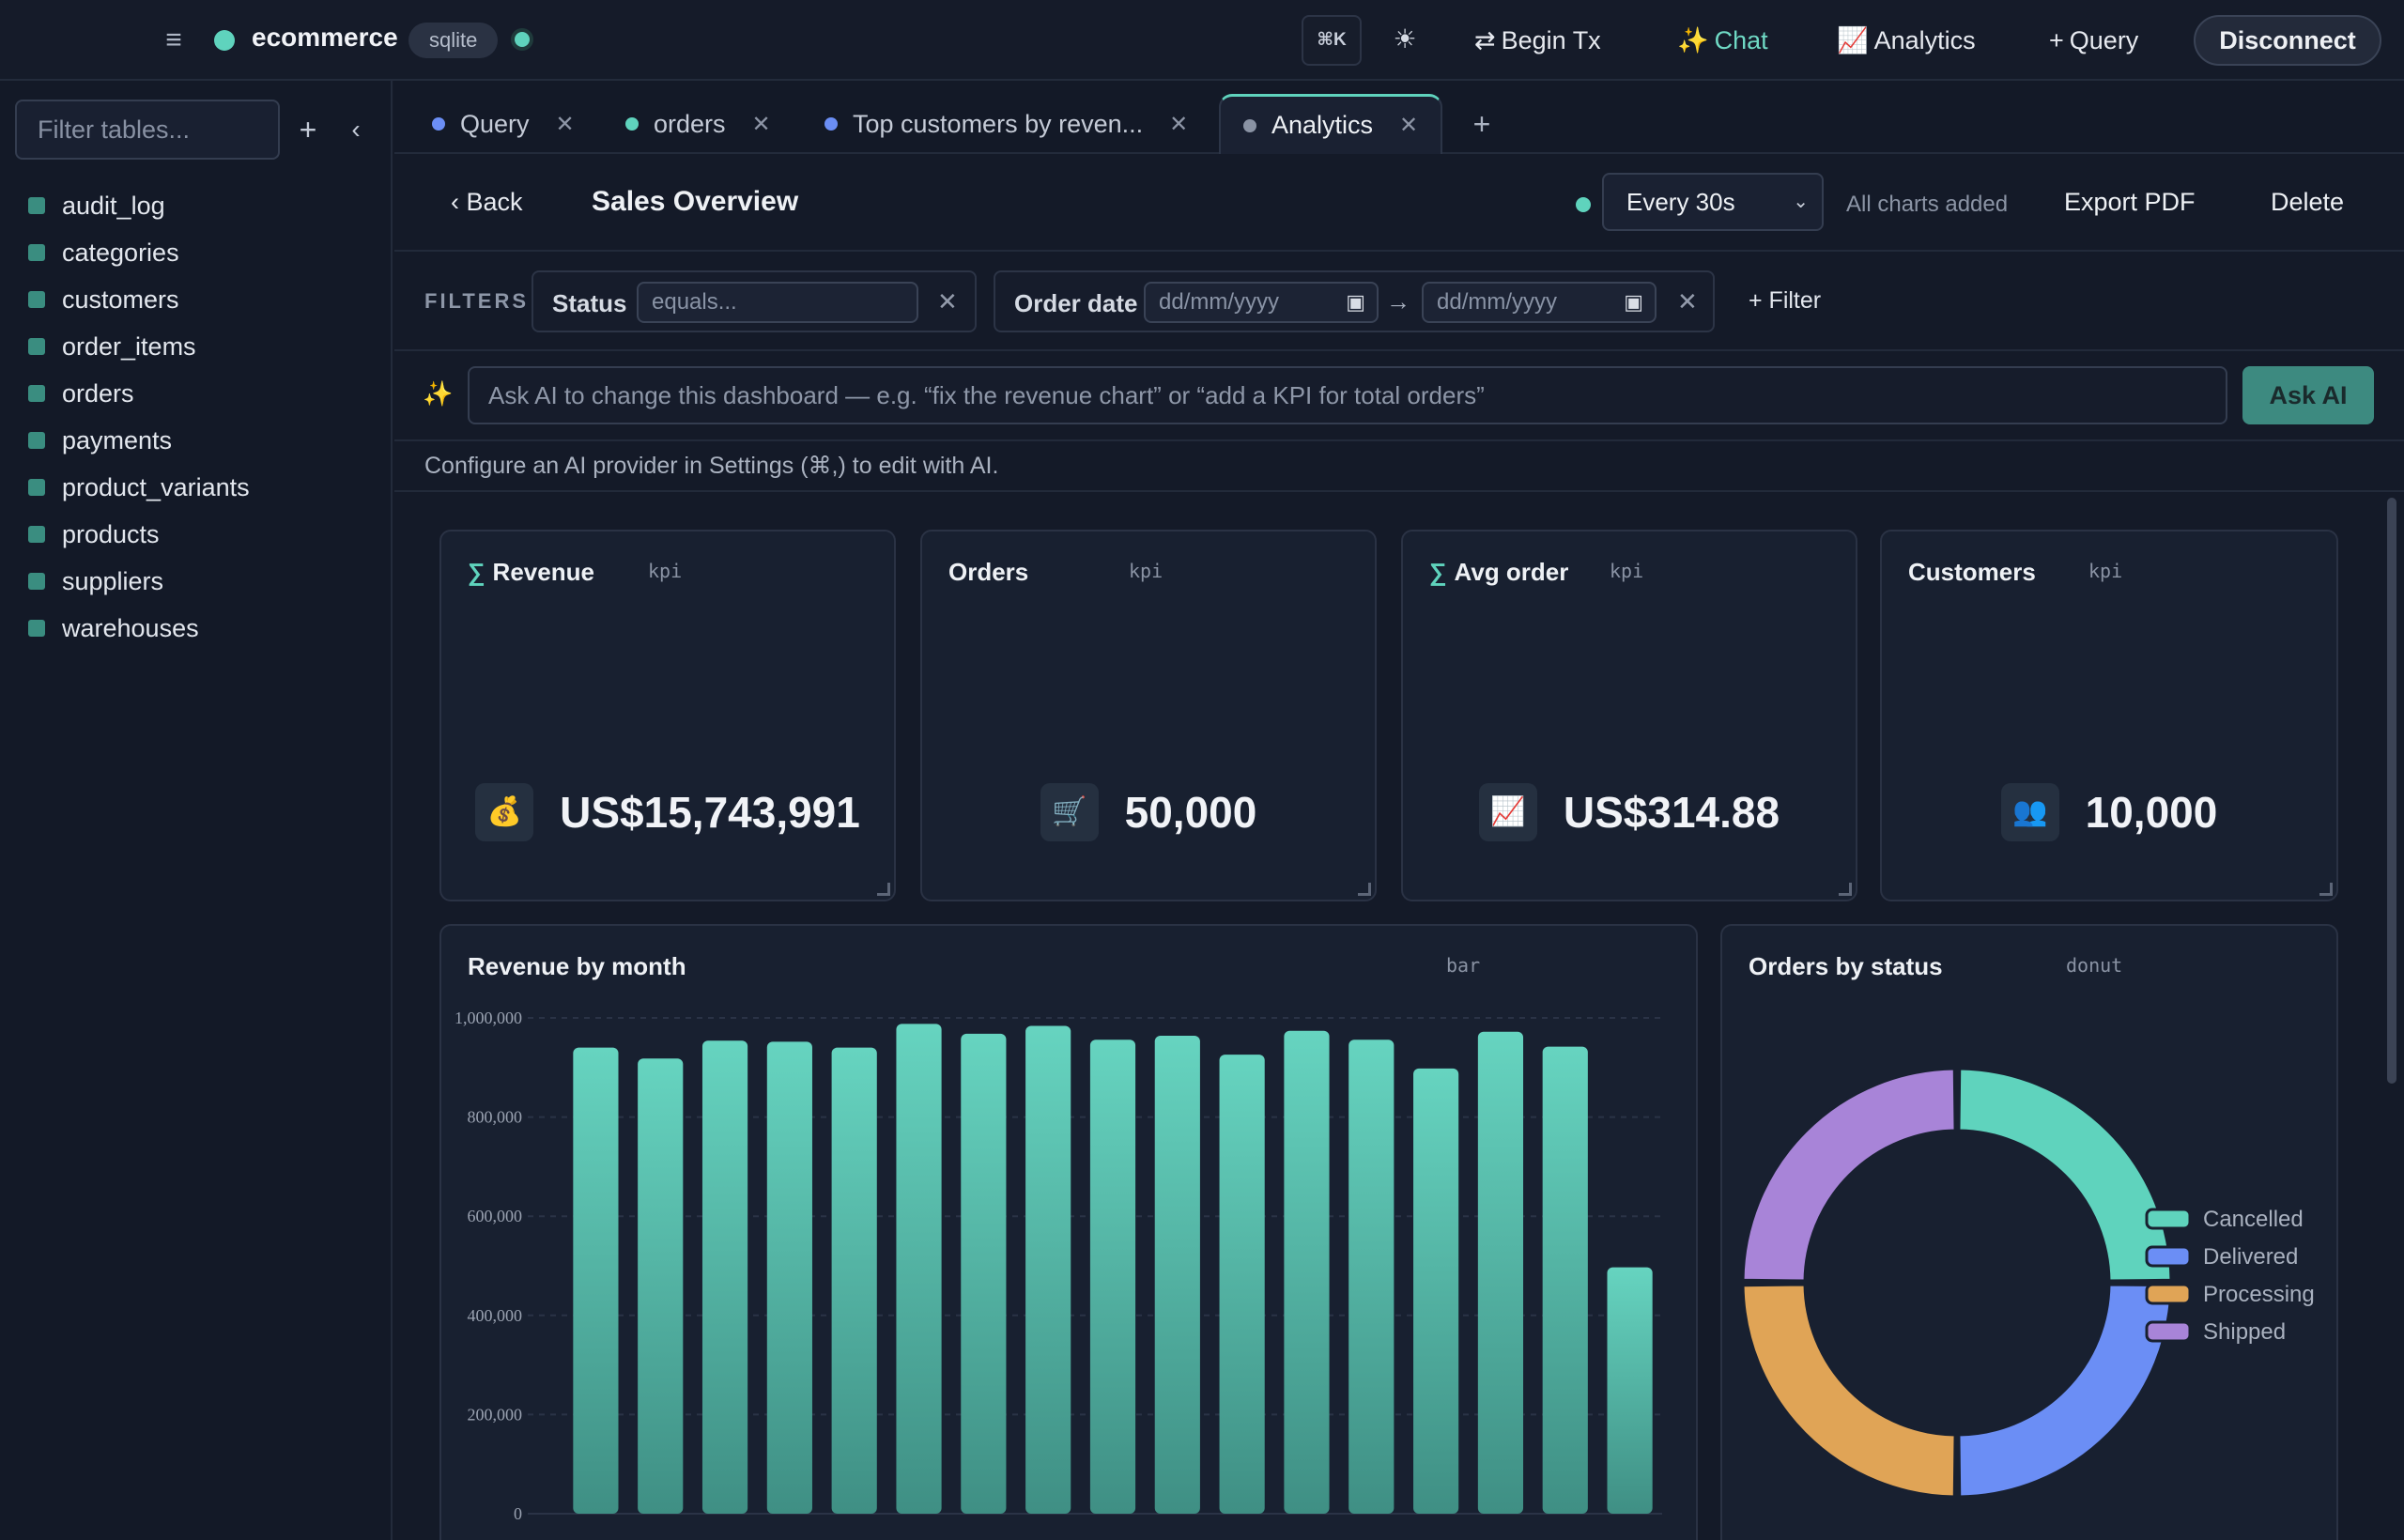 This screenshot has height=1540, width=2404. What do you see at coordinates (195, 534) in the screenshot?
I see `table-list-item: products` at bounding box center [195, 534].